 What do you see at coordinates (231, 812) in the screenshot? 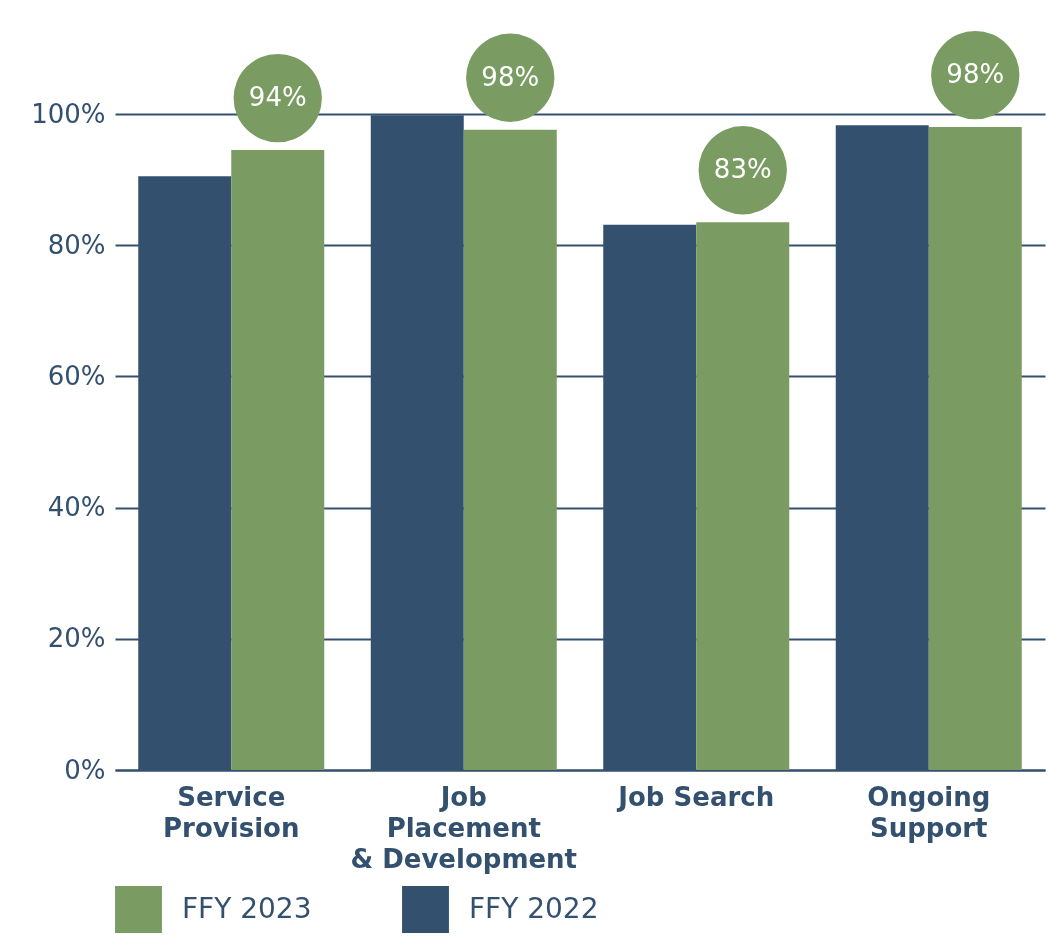
I see `x-tick-label: Service Provision` at bounding box center [231, 812].